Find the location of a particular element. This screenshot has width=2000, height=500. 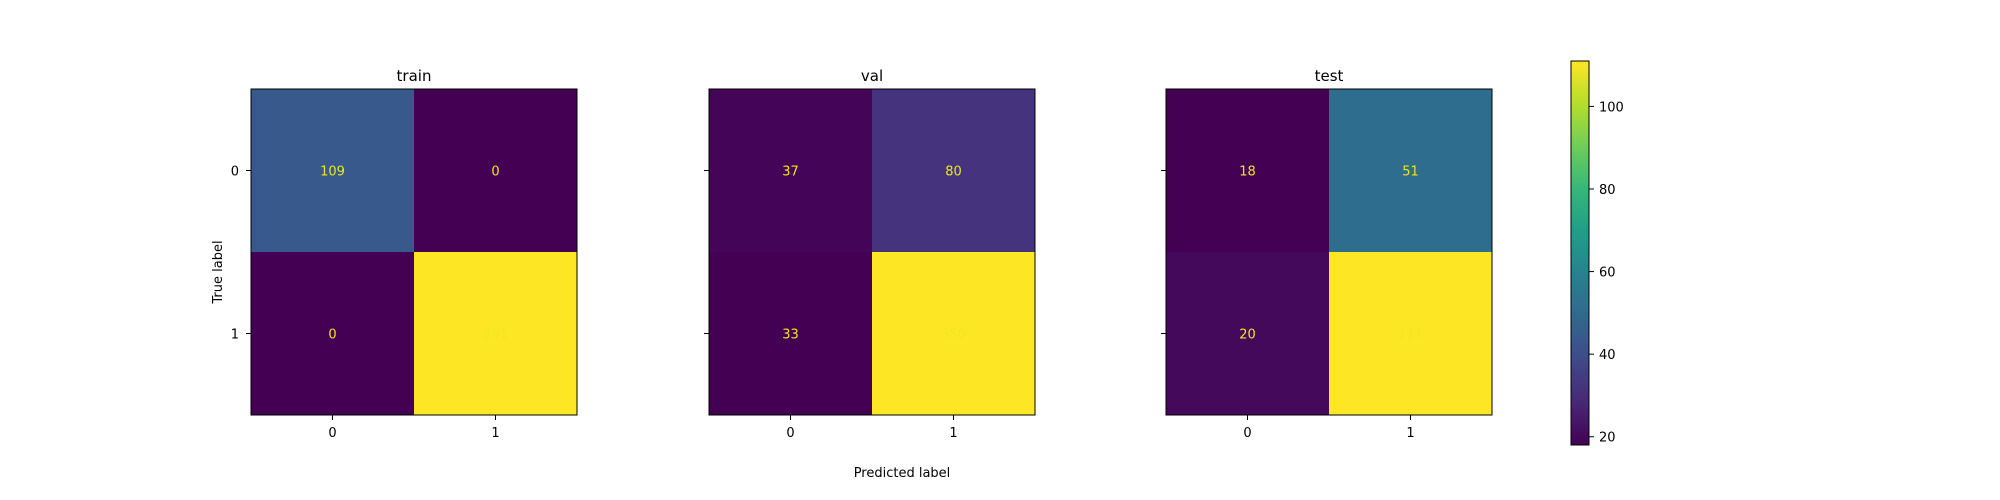

panel-title: test is located at coordinates (1329, 76).